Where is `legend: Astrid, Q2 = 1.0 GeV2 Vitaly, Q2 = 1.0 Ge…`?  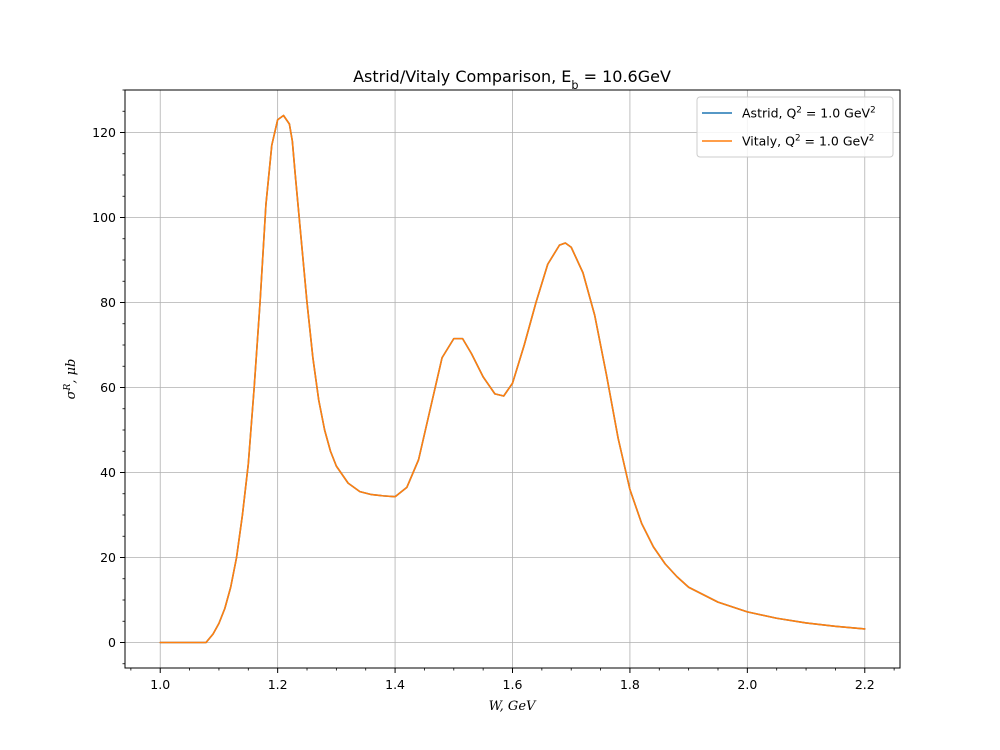
legend: Astrid, Q2 = 1.0 GeV2 Vitaly, Q2 = 1.0 Ge… is located at coordinates (795, 127).